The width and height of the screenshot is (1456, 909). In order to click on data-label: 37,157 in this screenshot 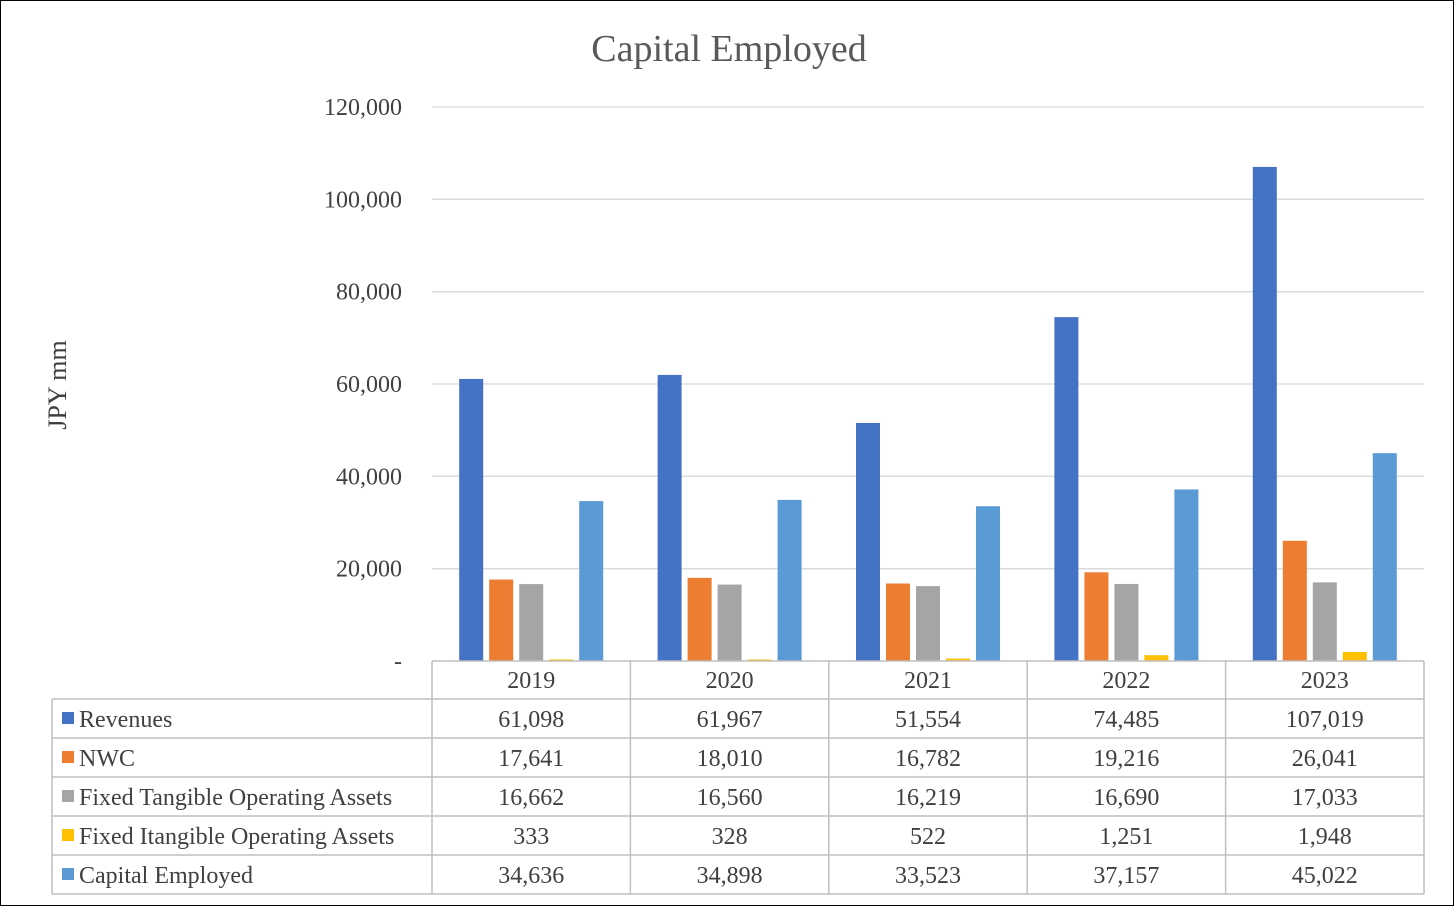, I will do `click(1126, 876)`.